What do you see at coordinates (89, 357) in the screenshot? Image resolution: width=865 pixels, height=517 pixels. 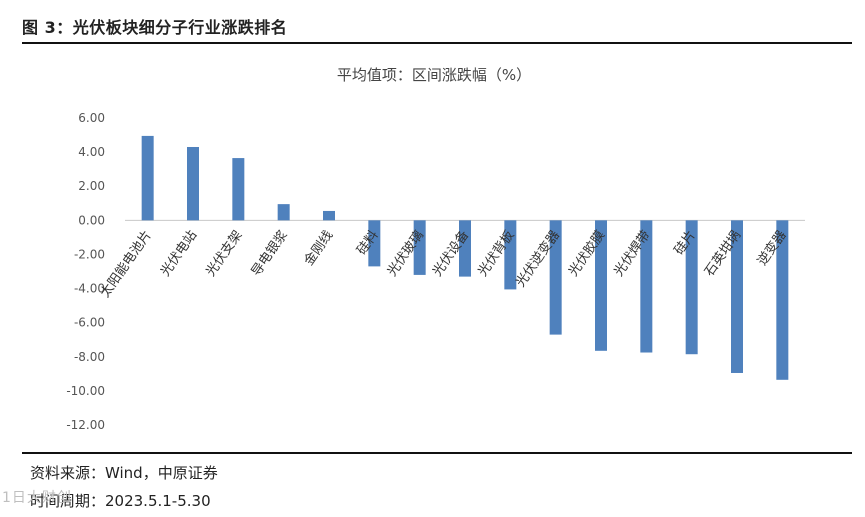 I see `y-tick-label: -8.00` at bounding box center [89, 357].